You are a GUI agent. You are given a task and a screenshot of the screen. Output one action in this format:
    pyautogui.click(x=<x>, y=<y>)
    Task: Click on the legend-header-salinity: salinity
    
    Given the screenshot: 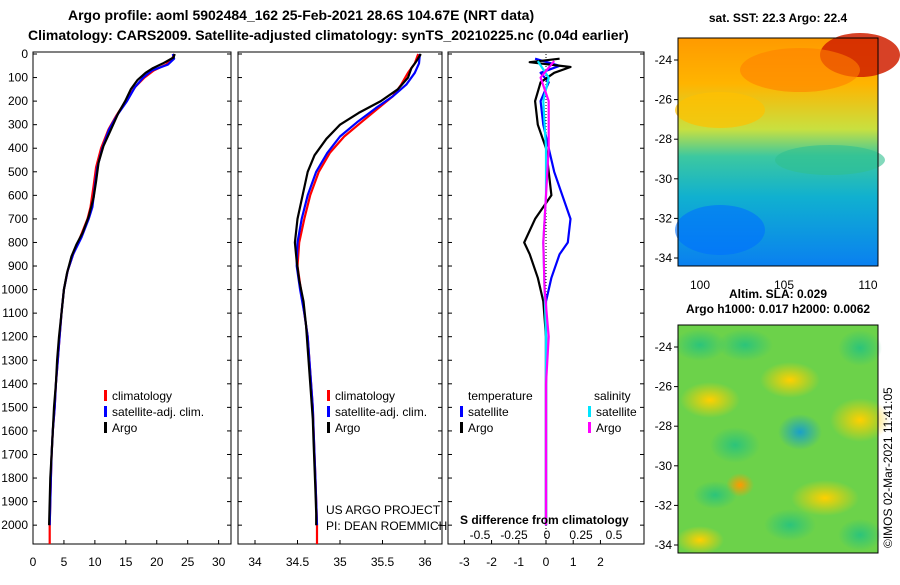 What is the action you would take?
    pyautogui.click(x=612, y=396)
    